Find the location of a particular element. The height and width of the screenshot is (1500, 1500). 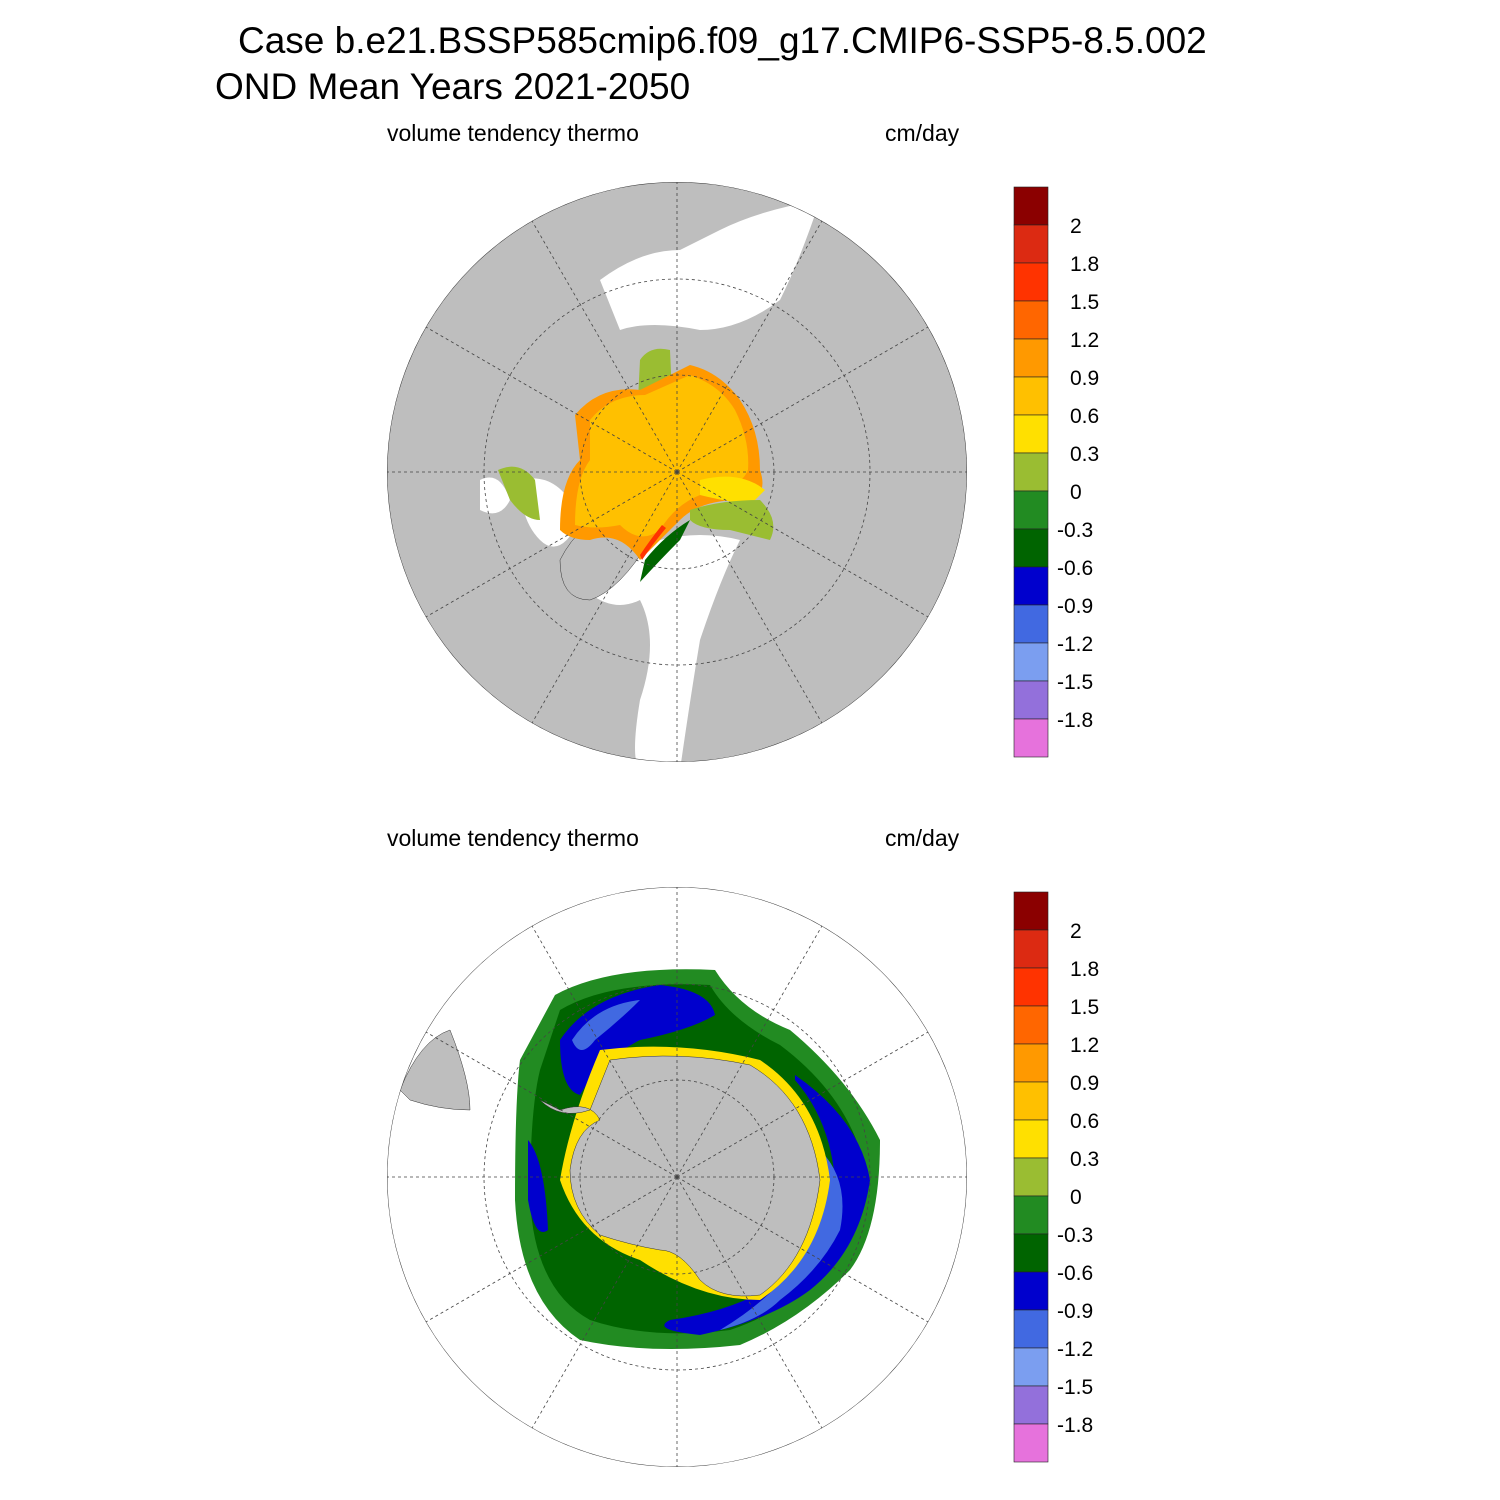

sea-ice-darkgreen-eastgreenland is located at coordinates (665, 551).